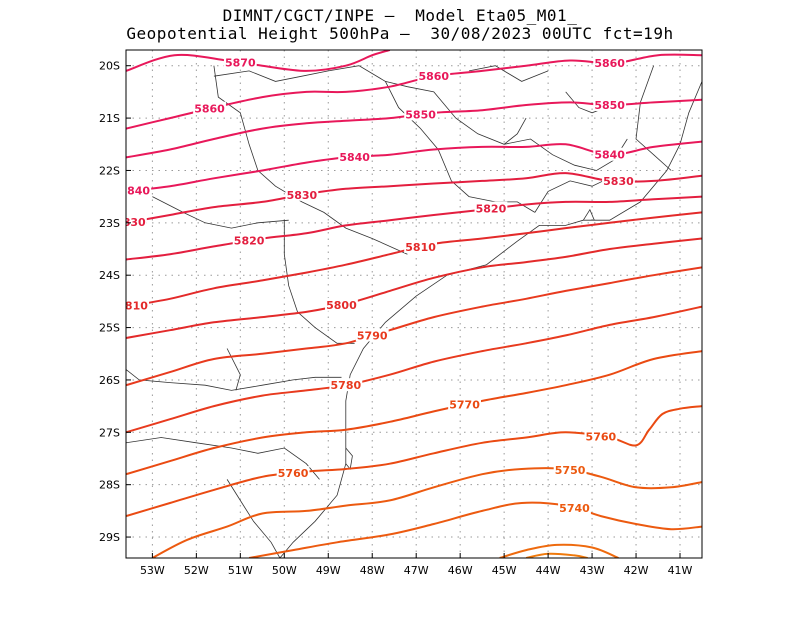 The height and width of the screenshot is (618, 800). I want to click on contour-label: 5750, so click(570, 470).